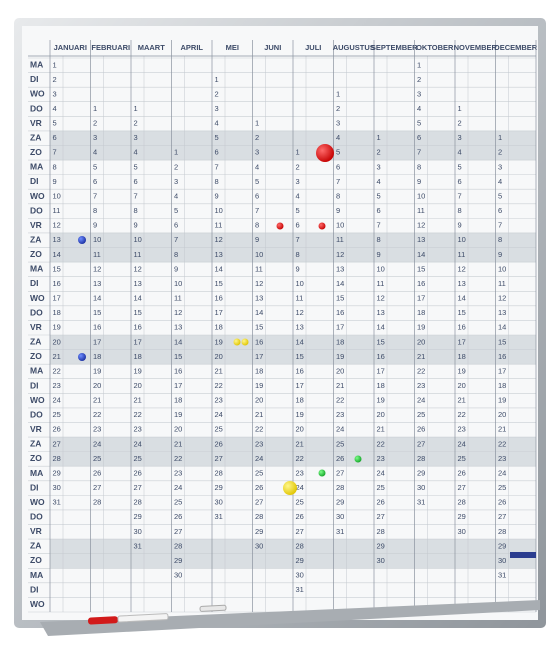 The width and height of the screenshot is (558, 650). What do you see at coordinates (340, 341) in the screenshot?
I see `day-number: 18` at bounding box center [340, 341].